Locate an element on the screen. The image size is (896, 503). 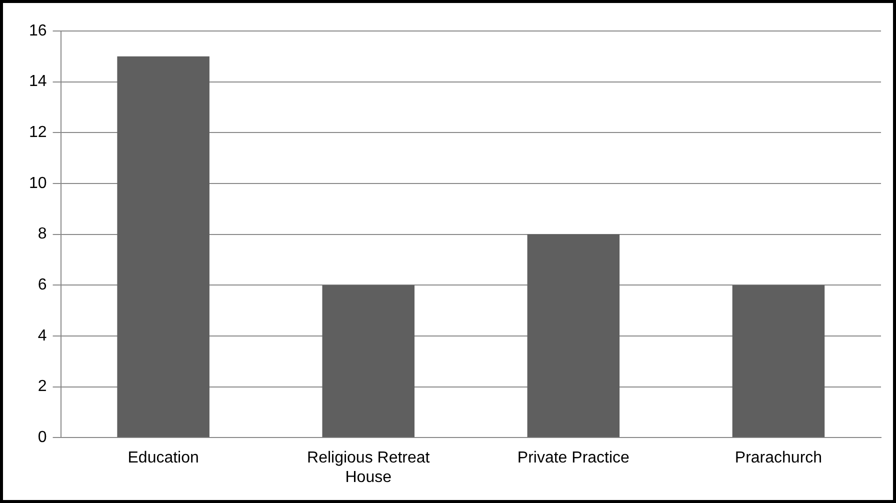
y-tick-label: 0 is located at coordinates (42, 437).